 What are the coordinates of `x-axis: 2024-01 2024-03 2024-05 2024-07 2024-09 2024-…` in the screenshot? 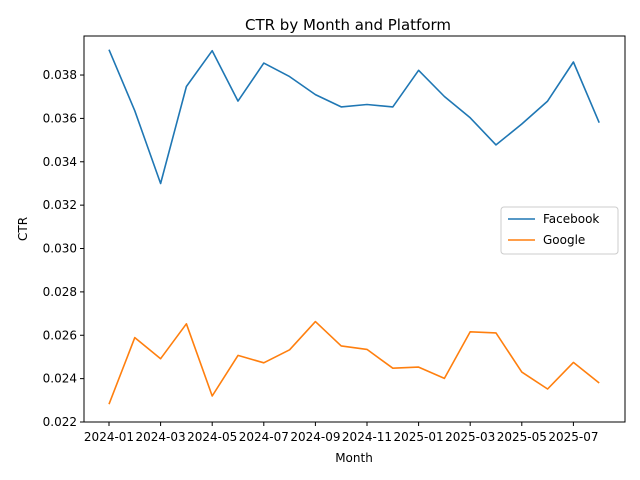 It's located at (341, 433).